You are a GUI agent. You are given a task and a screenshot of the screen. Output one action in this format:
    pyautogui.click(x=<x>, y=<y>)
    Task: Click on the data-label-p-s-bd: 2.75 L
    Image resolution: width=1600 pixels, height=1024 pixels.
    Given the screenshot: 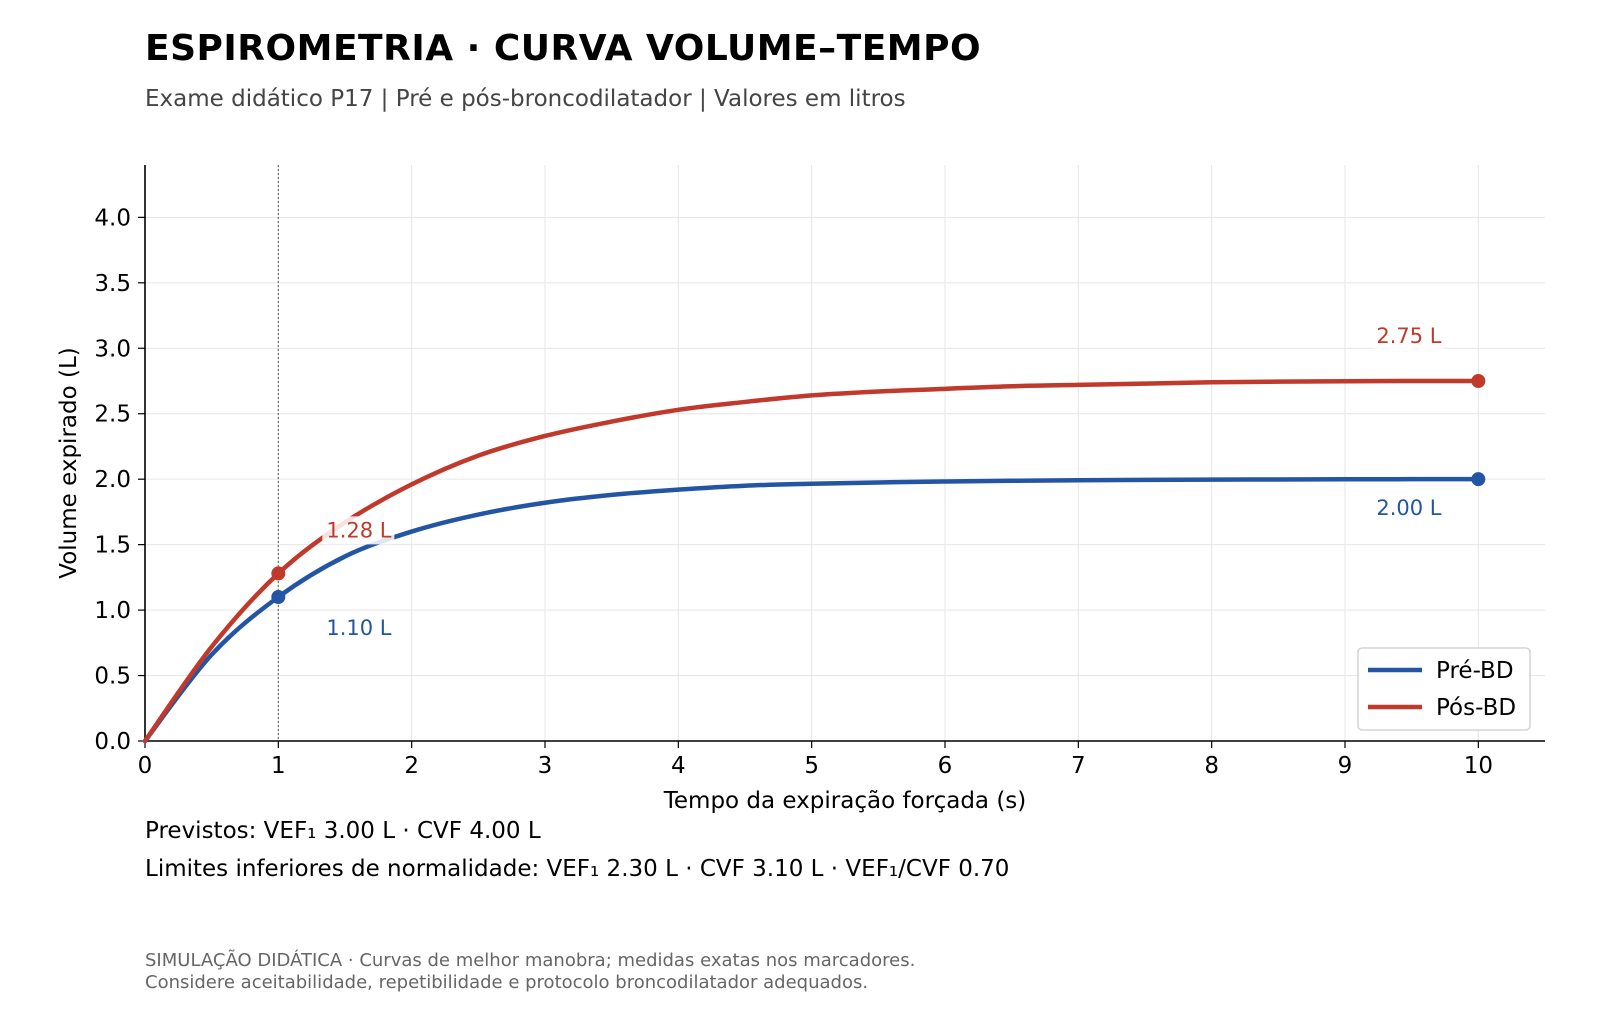 What is the action you would take?
    pyautogui.click(x=1408, y=336)
    